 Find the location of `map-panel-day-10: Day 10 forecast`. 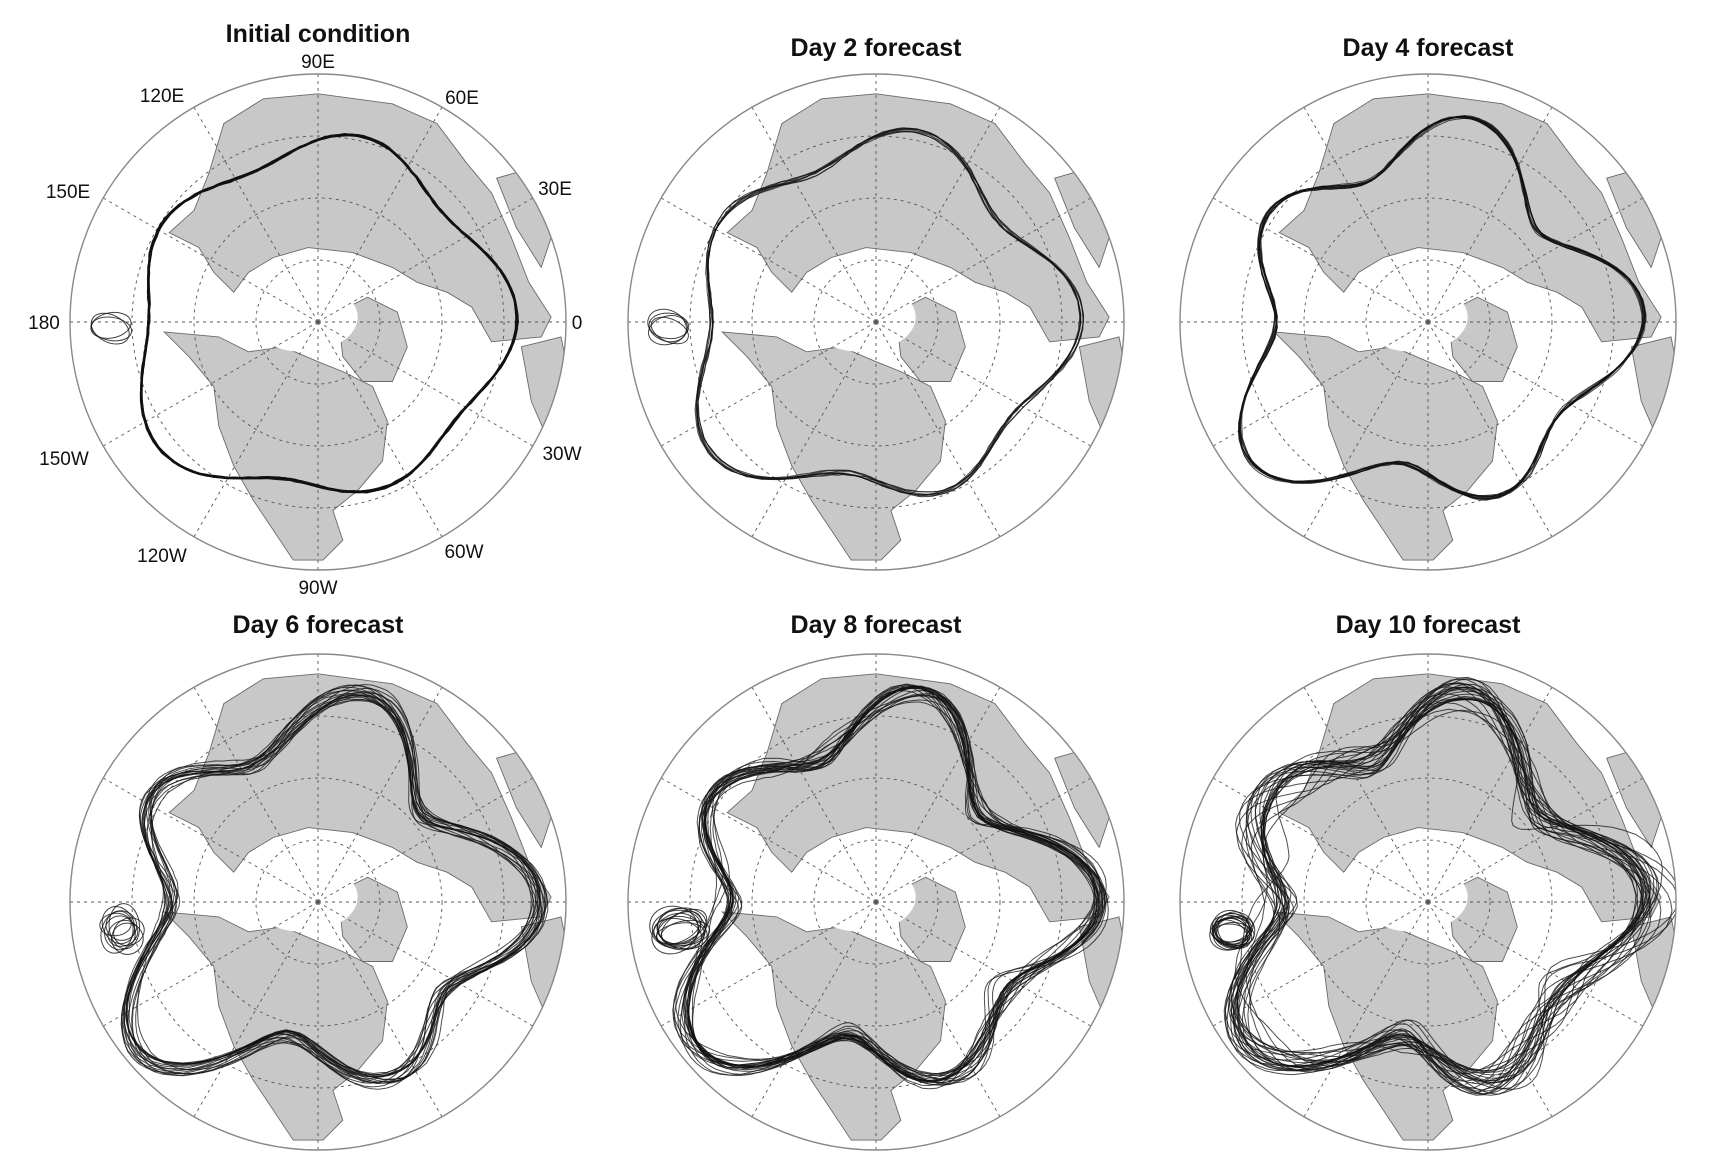

map-panel-day-10: Day 10 forecast is located at coordinates (1428, 881).